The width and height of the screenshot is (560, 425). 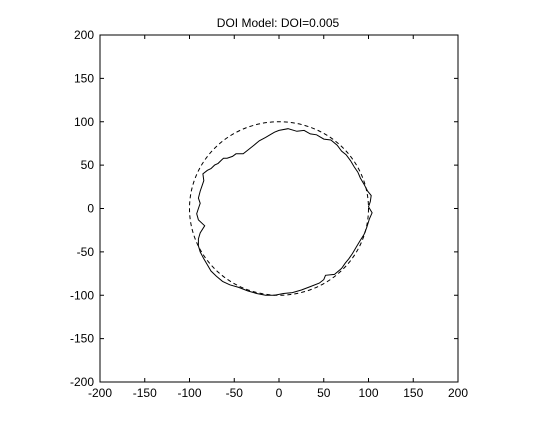 What do you see at coordinates (84, 122) in the screenshot?
I see `y-tick-label: 100` at bounding box center [84, 122].